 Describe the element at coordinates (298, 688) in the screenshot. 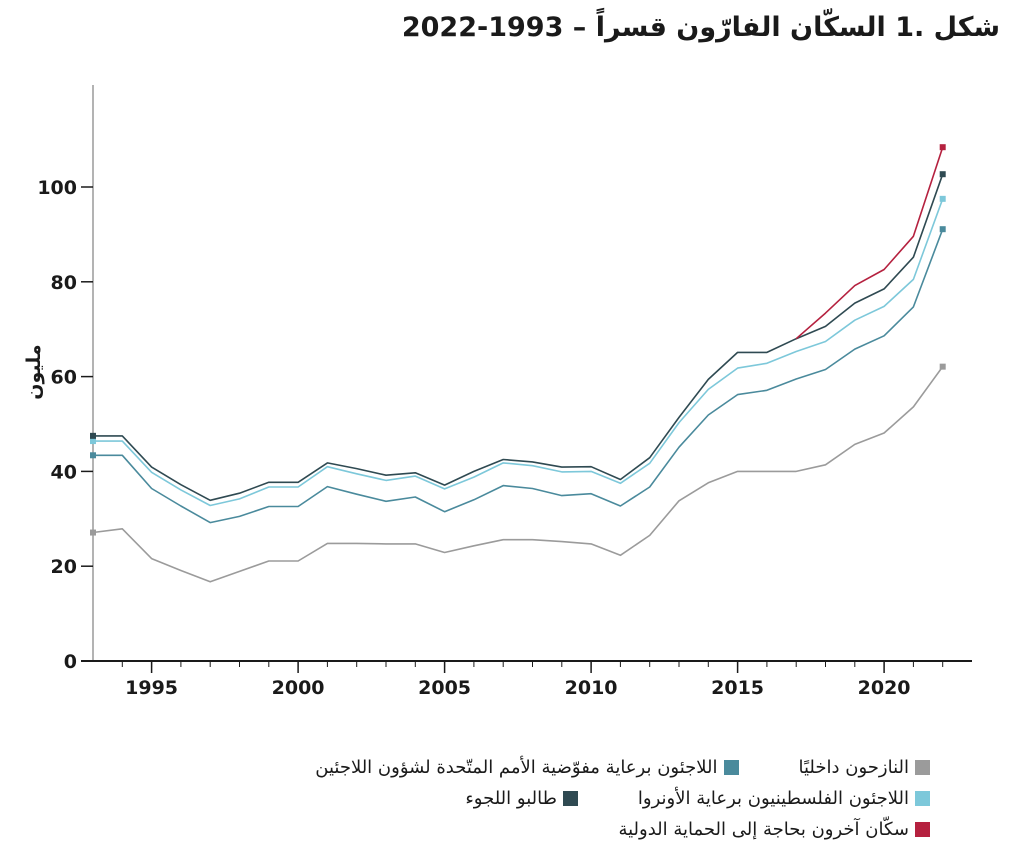

I see `x-tick-label: 2000` at that location.